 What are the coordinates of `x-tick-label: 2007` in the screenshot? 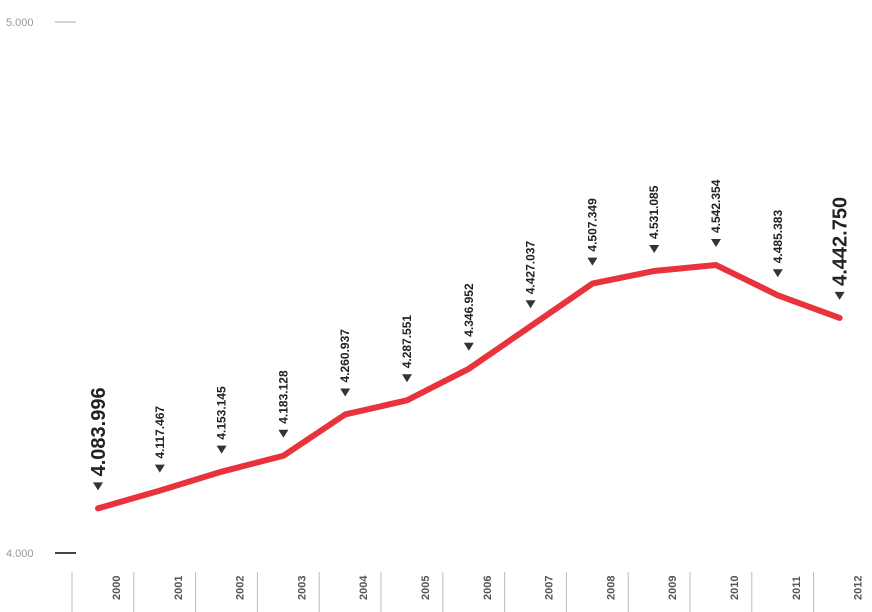 It's located at (550, 588).